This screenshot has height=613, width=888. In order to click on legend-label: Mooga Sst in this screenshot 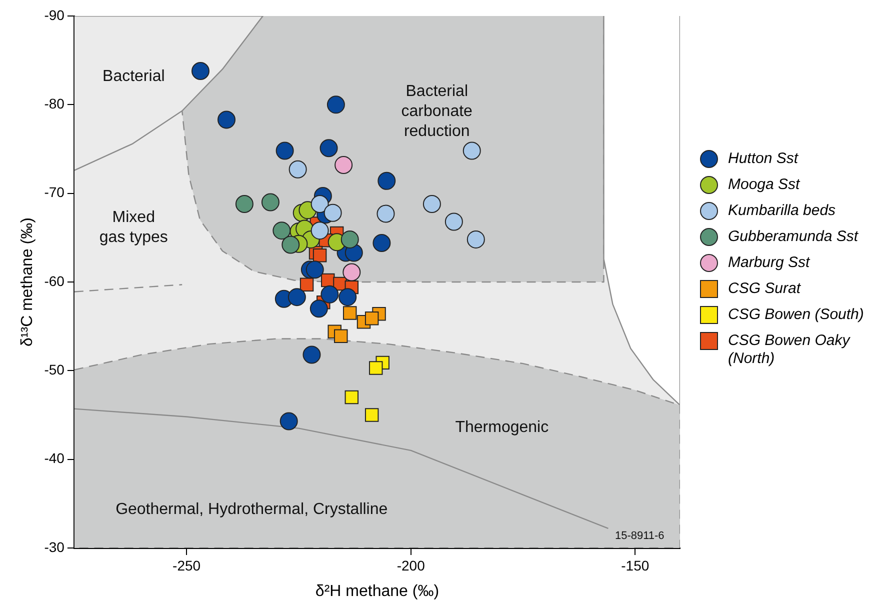, I will do `click(765, 185)`.